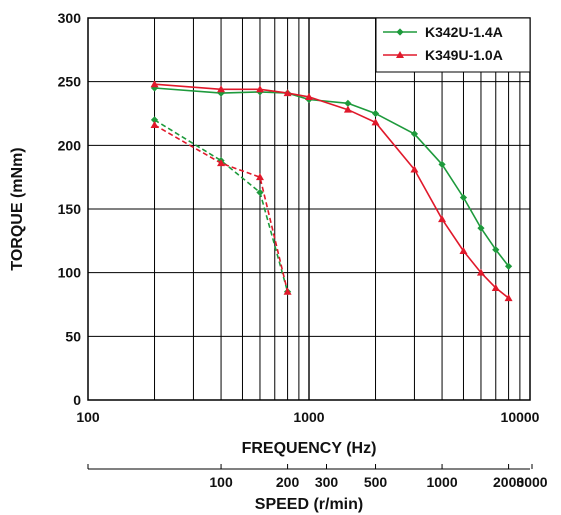  Describe the element at coordinates (70, 273) in the screenshot. I see `y-tick-label: 100` at that location.